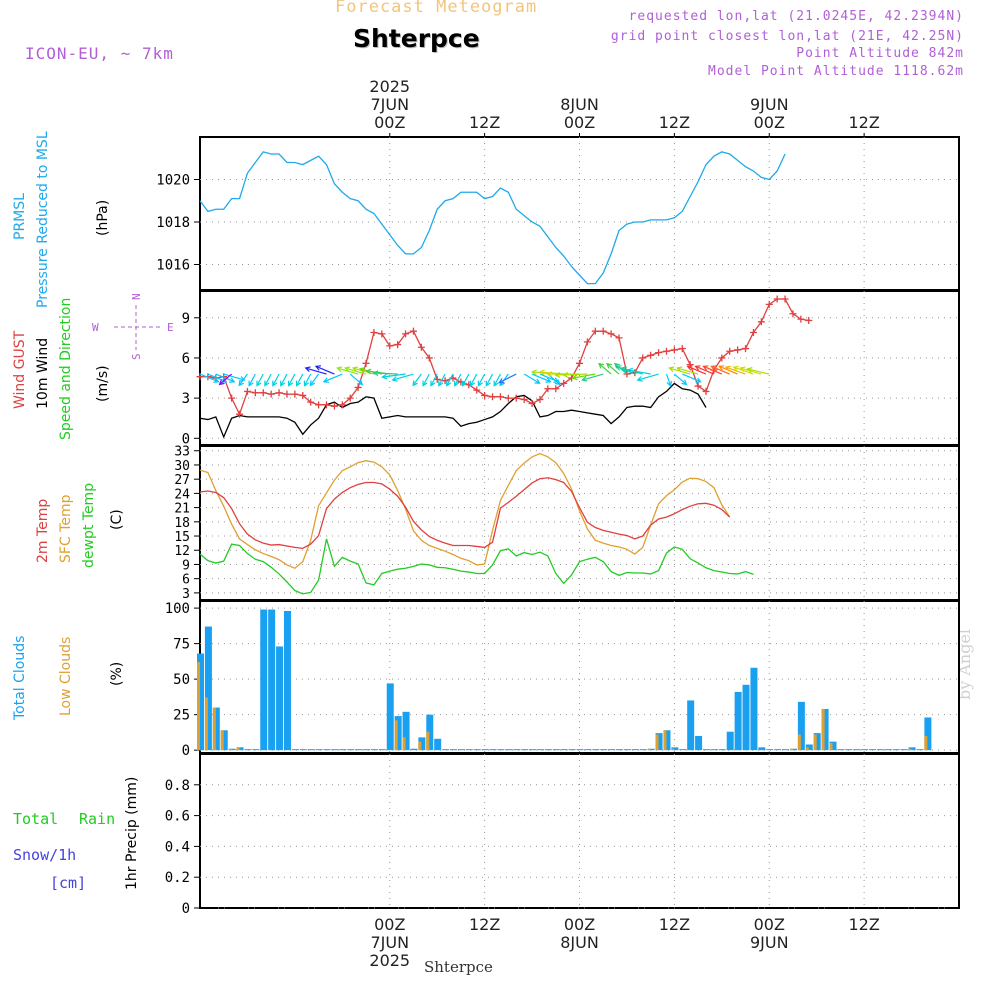 The image size is (1000, 1000). I want to click on ytick-label: 6, so click(186, 359).